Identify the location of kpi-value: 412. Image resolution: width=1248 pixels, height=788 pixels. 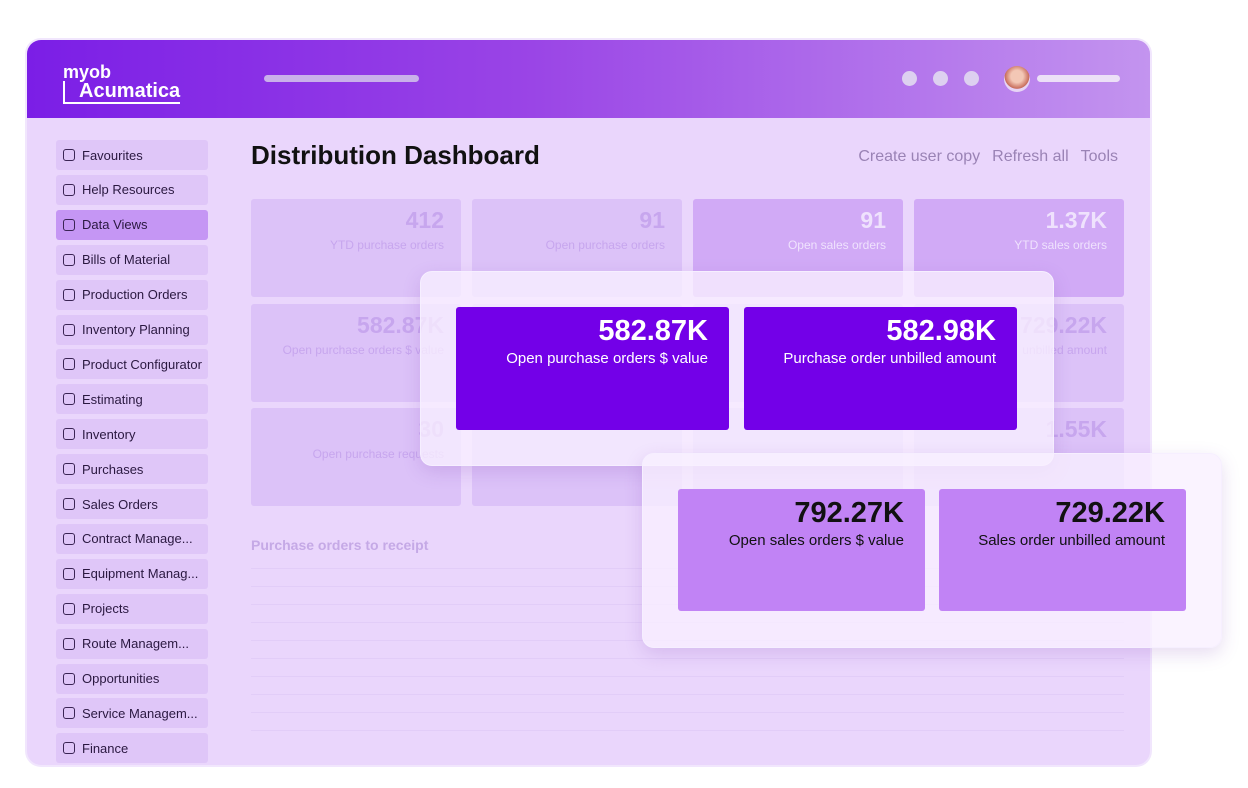
(424, 220).